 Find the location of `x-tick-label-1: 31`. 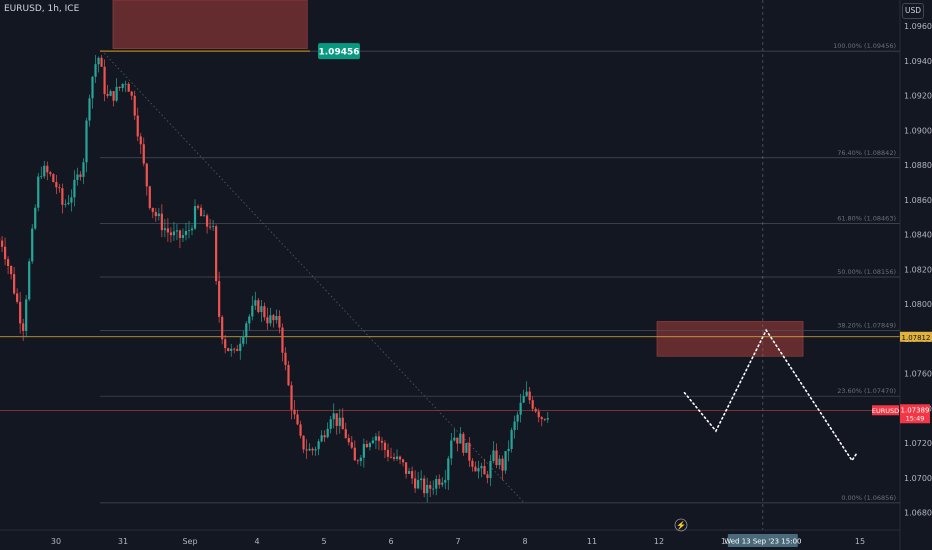

x-tick-label-1: 31 is located at coordinates (123, 541).